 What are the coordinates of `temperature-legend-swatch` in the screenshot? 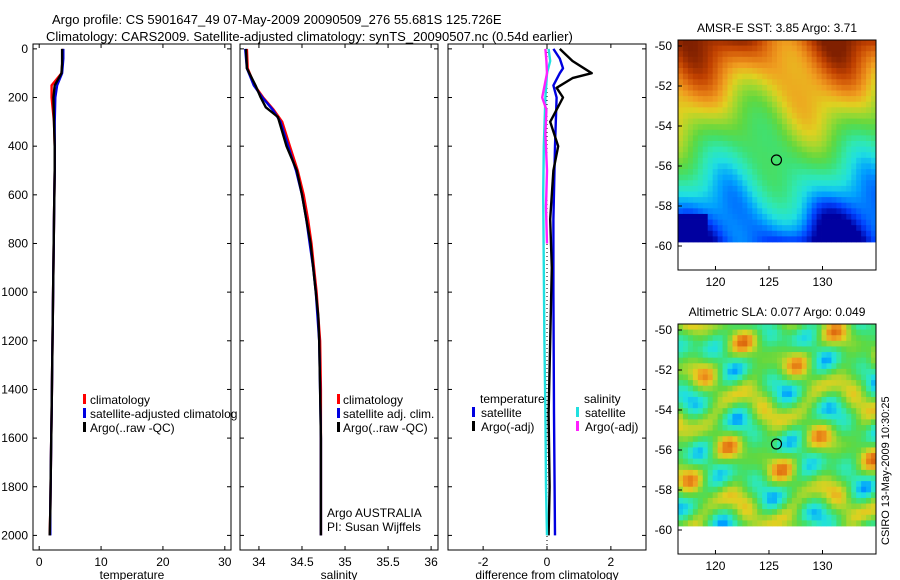 It's located at (84, 427).